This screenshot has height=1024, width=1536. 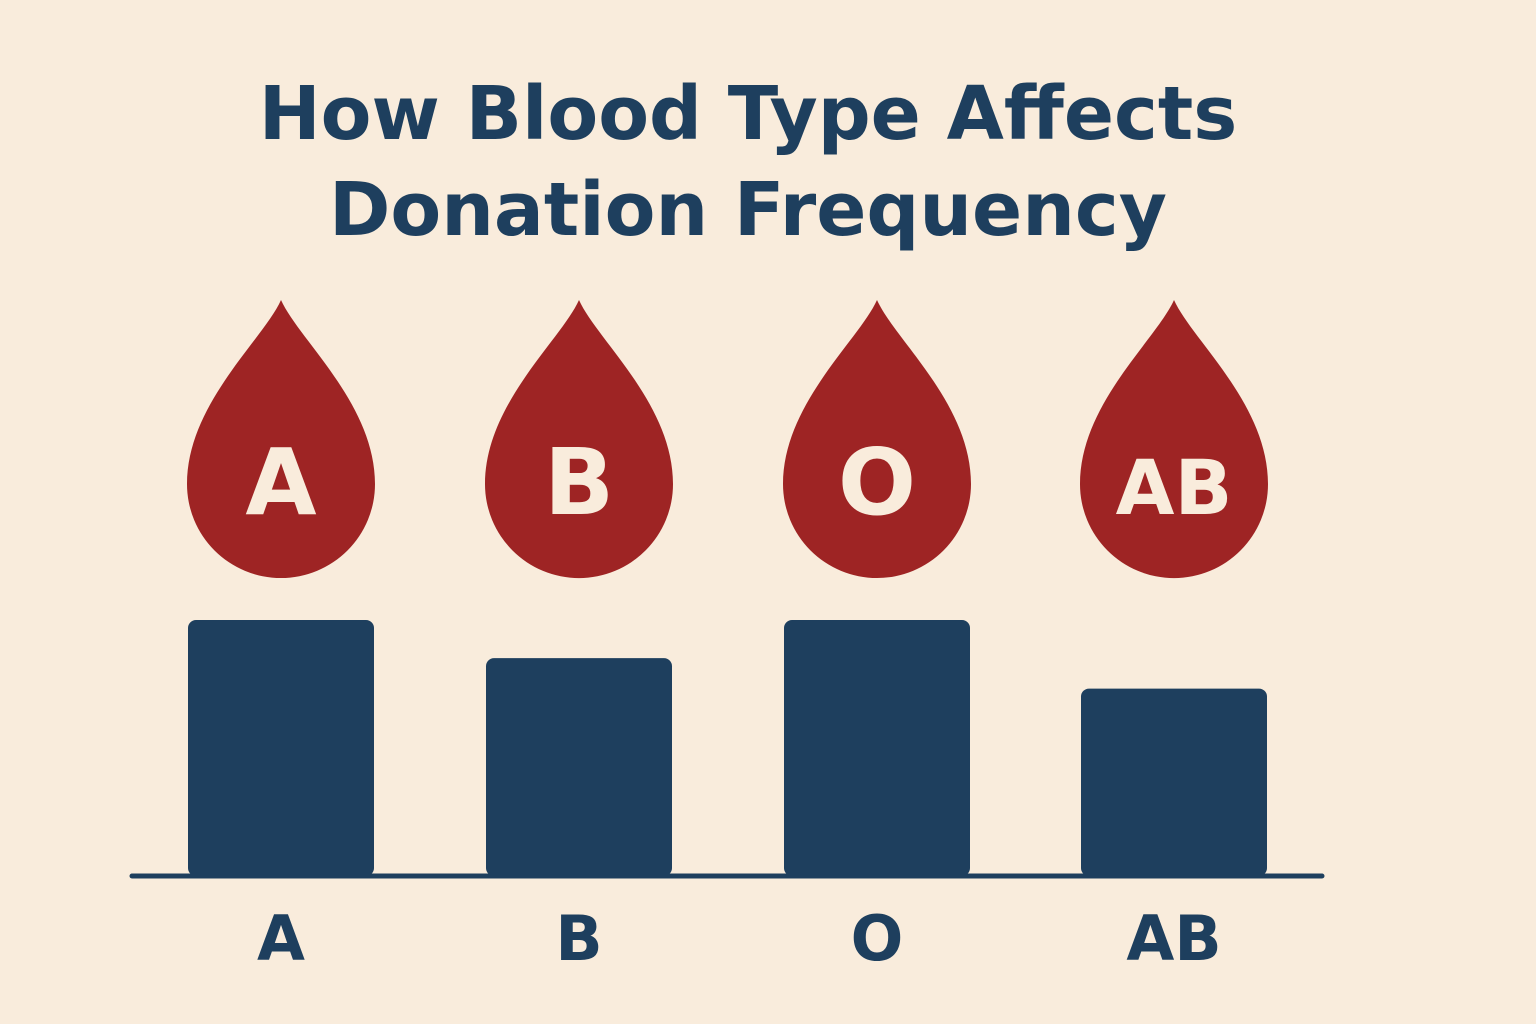 I want to click on x-tick-label-o: O, so click(x=877, y=938).